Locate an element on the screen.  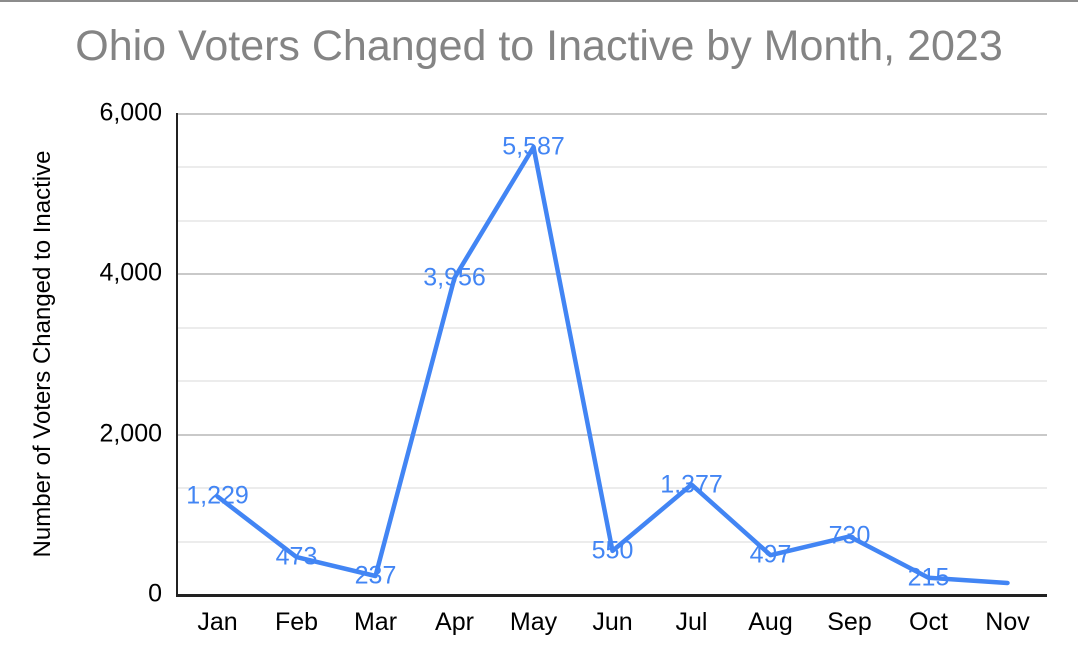
y-tick-label: 0 is located at coordinates (155, 593).